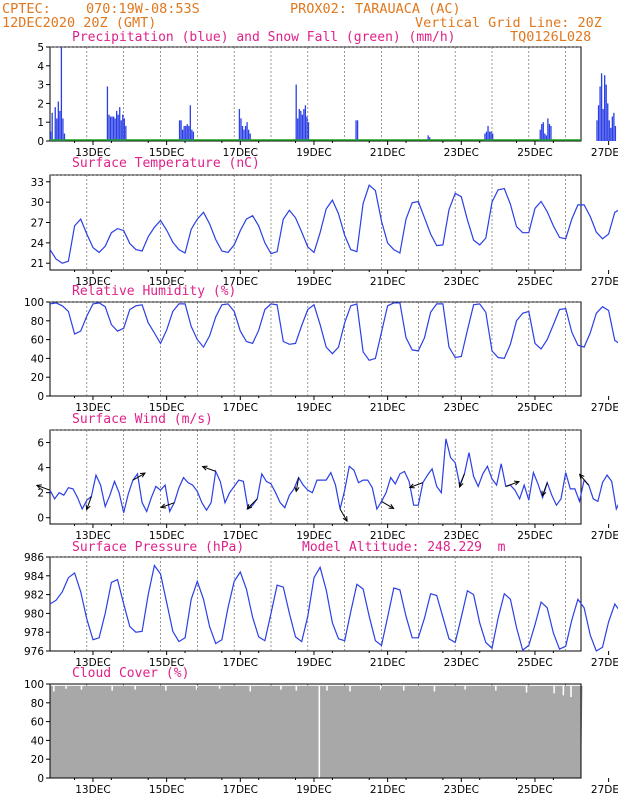  What do you see at coordinates (40, 48) in the screenshot?
I see `y-tick-label: 5` at bounding box center [40, 48].